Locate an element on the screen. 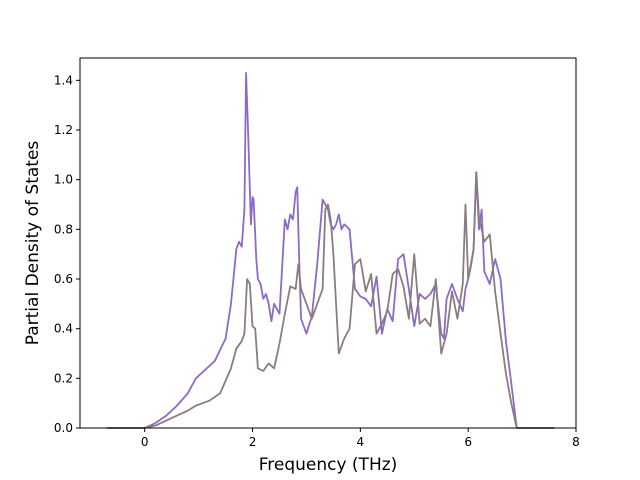  x-tick-label: 4 is located at coordinates (361, 442).